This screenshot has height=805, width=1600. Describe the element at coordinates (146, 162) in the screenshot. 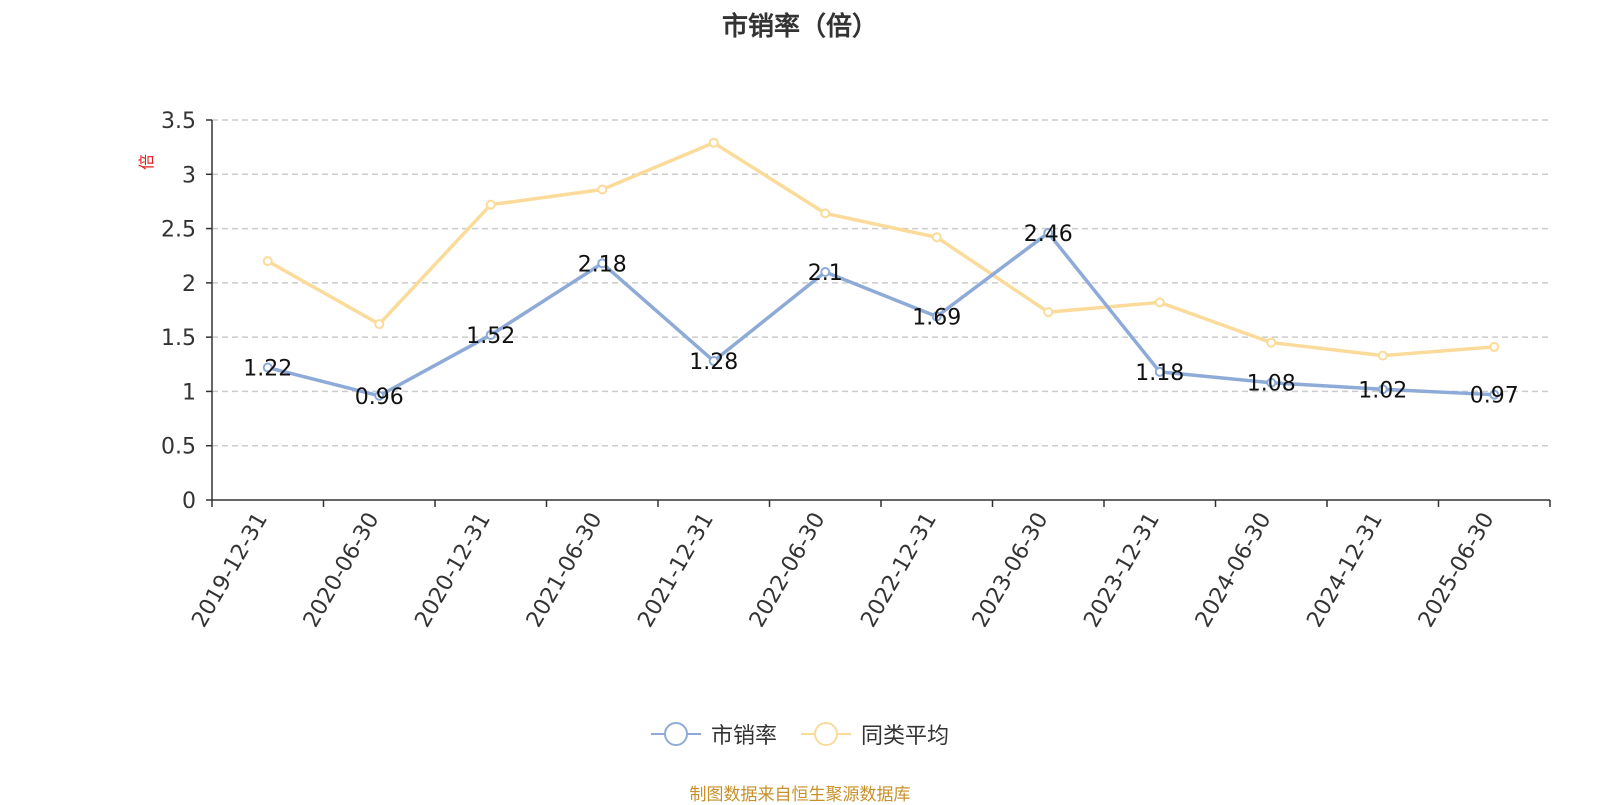

I see `y-axis-label: 倍` at that location.